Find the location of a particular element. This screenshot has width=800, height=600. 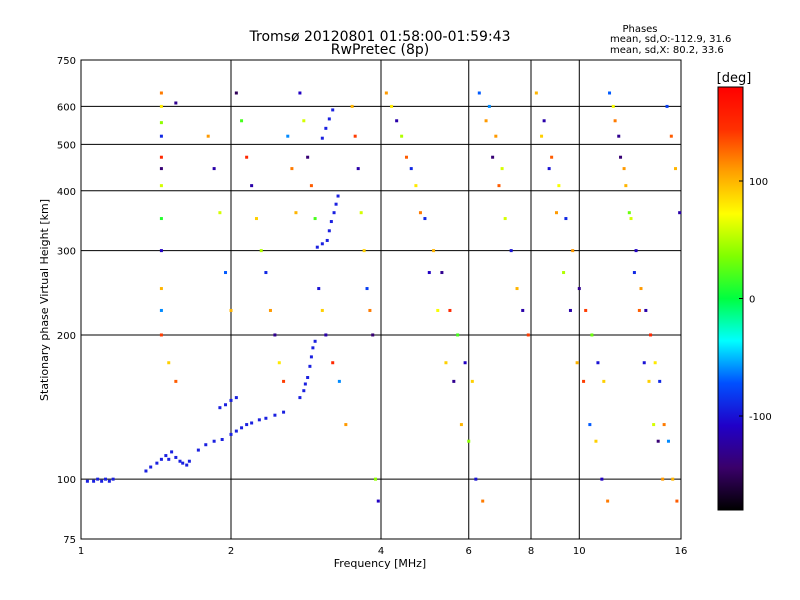

y-tick-label: 750 is located at coordinates (66, 61).